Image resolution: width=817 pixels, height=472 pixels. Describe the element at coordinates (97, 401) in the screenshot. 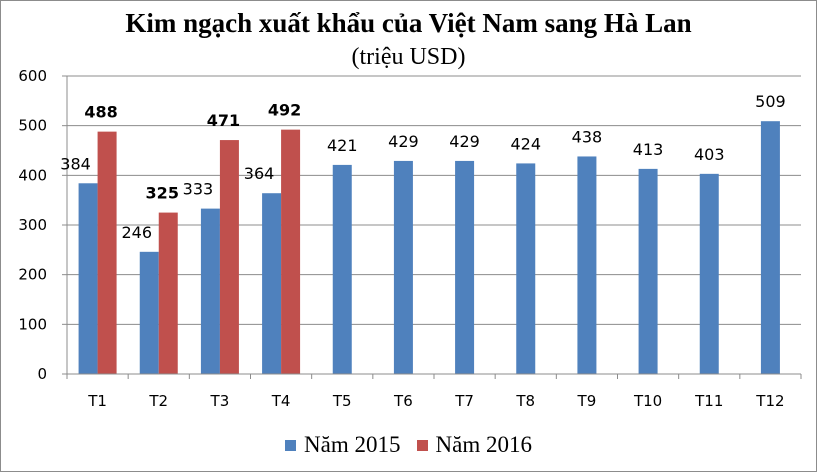

I see `x-tick-label: T1` at that location.